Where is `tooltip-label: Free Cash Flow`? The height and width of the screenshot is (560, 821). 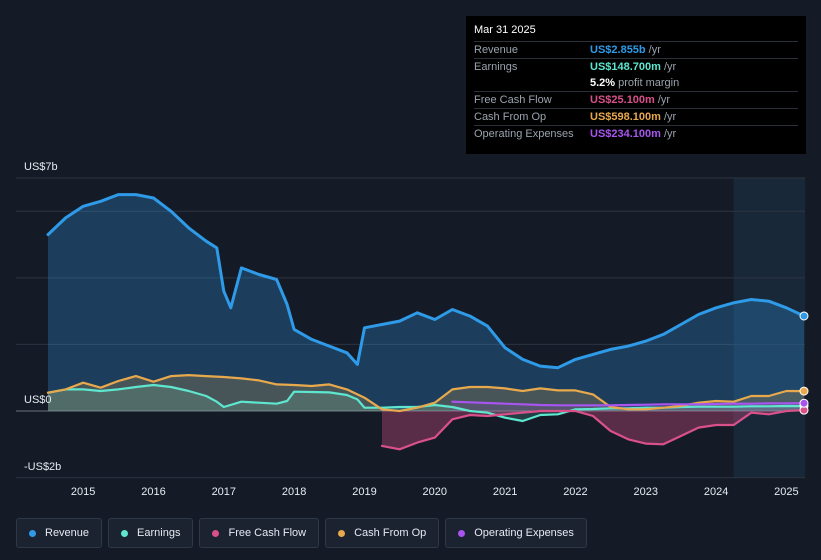 tooltip-label: Free Cash Flow is located at coordinates (513, 100).